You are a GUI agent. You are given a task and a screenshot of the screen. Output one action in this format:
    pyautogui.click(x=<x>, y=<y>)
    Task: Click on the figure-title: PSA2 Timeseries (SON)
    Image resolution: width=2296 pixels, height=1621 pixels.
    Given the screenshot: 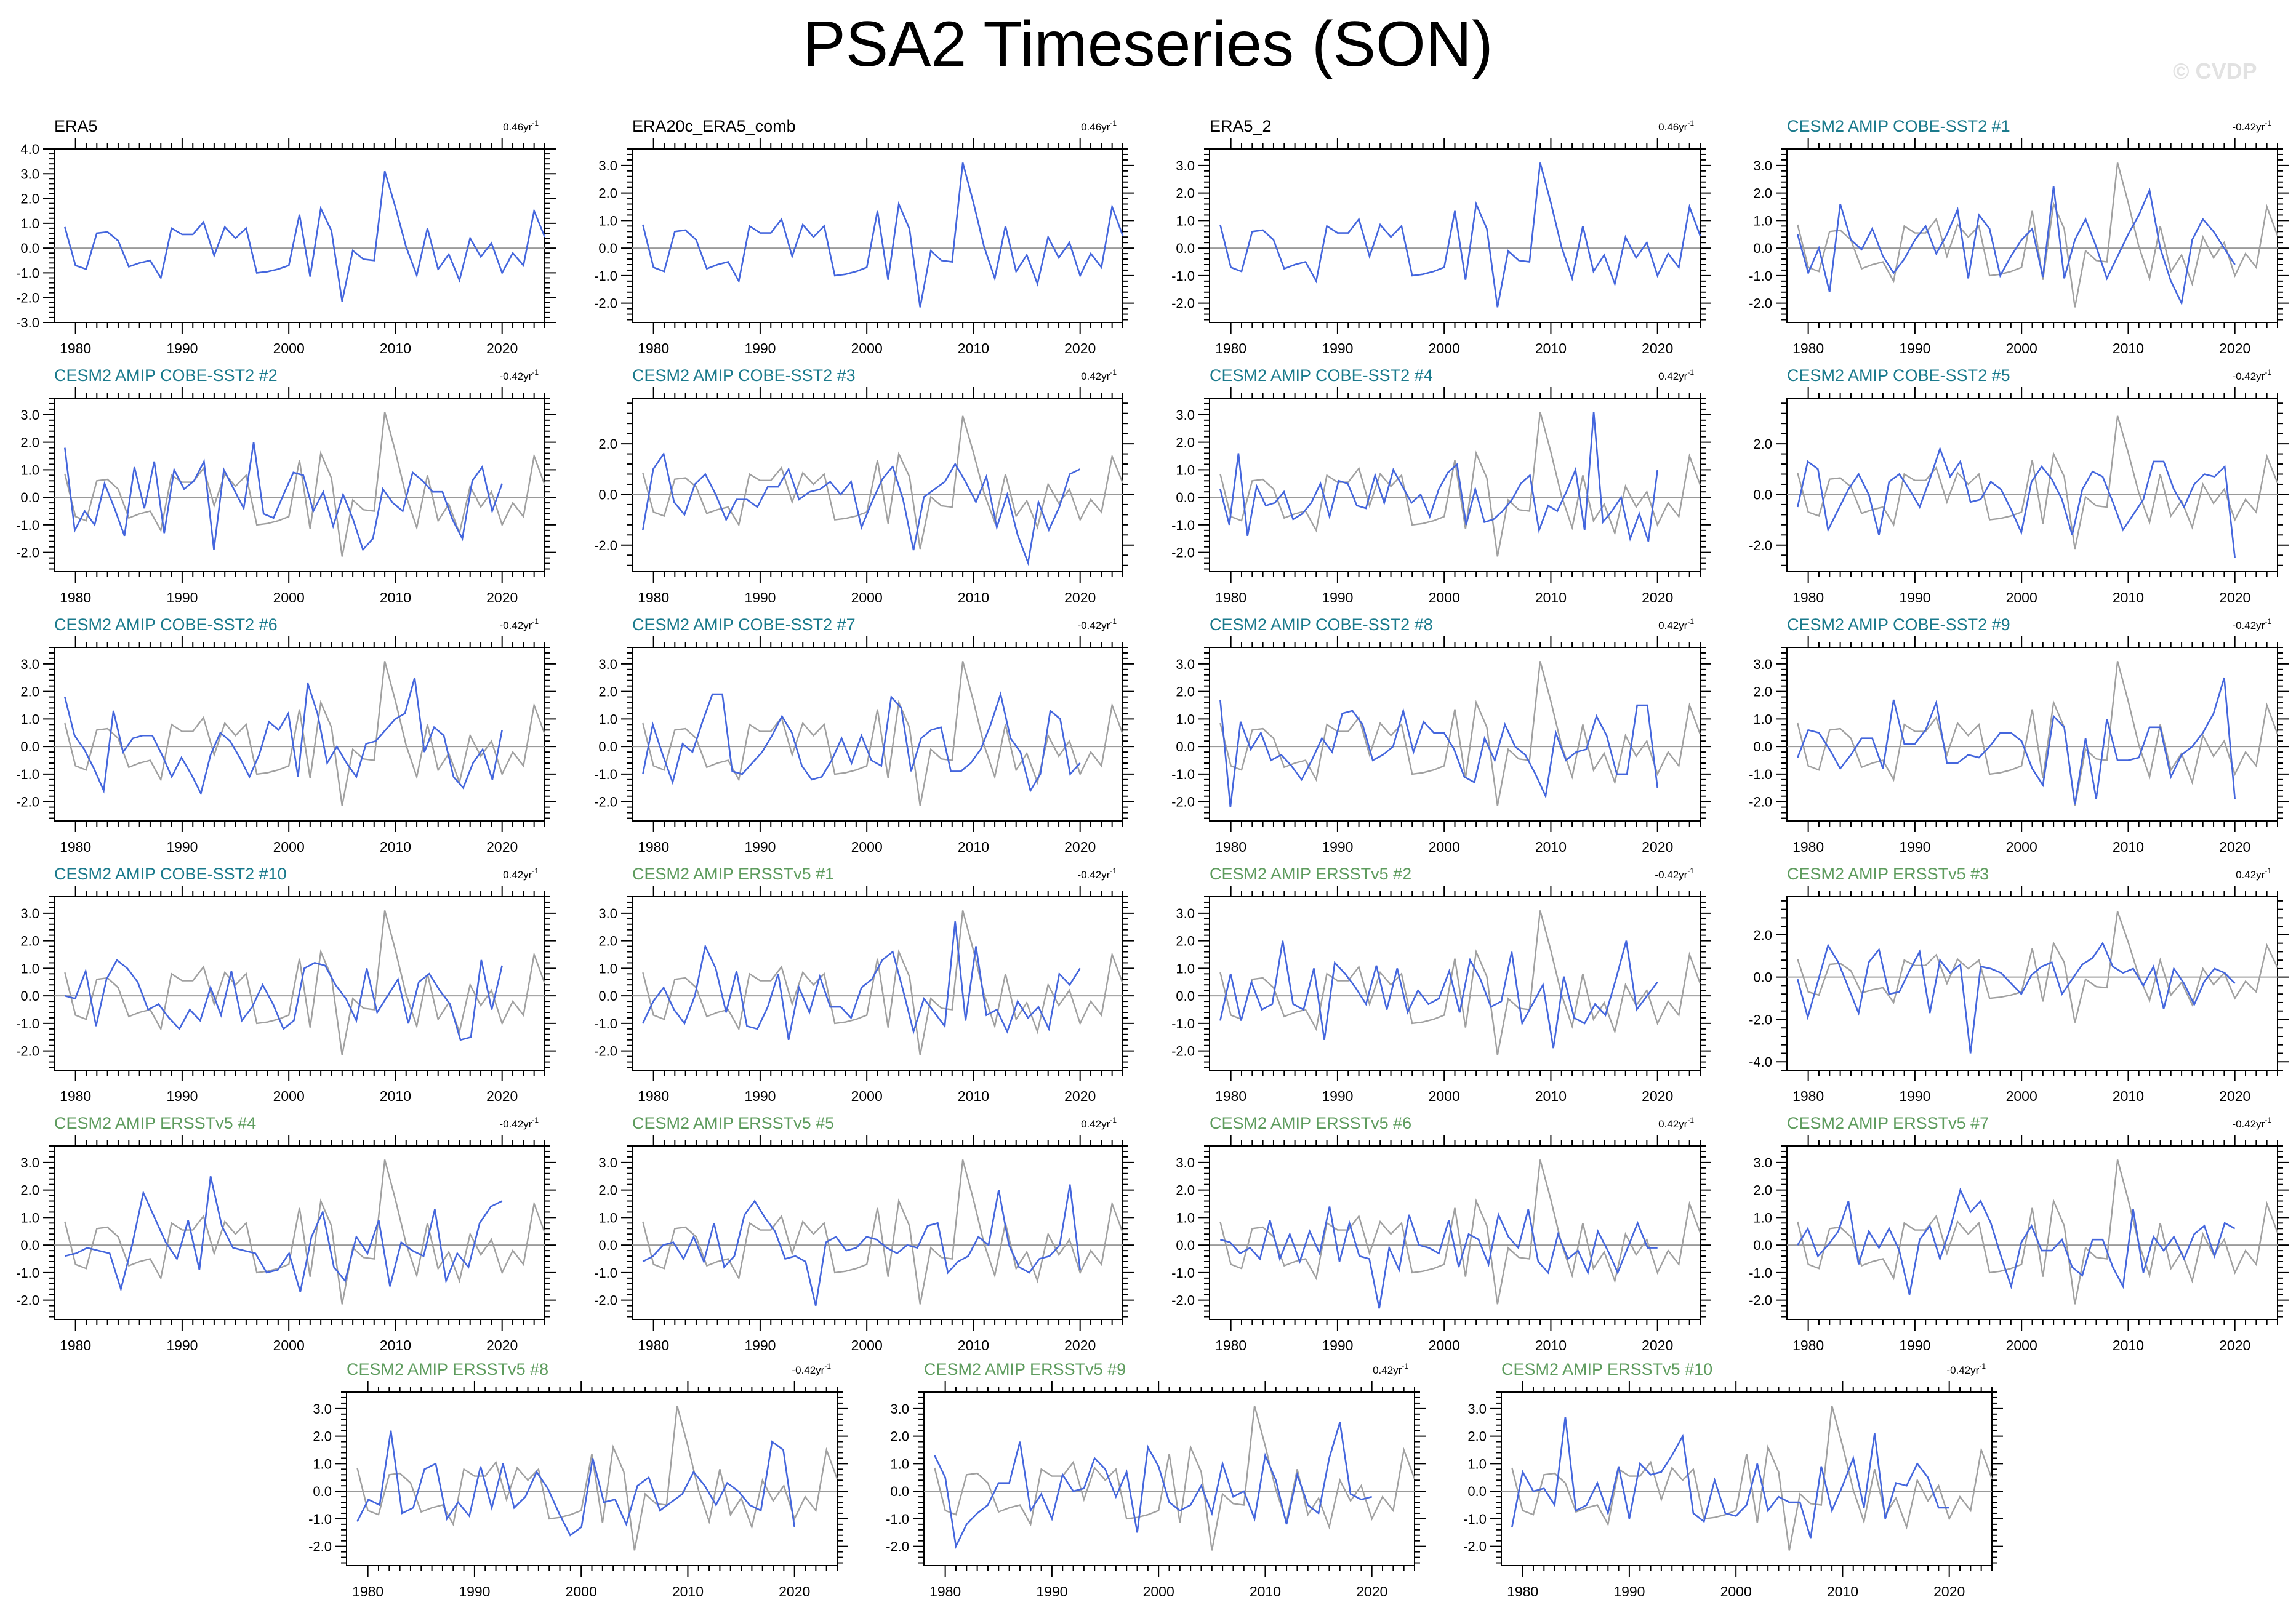 What is the action you would take?
    pyautogui.click(x=1148, y=44)
    